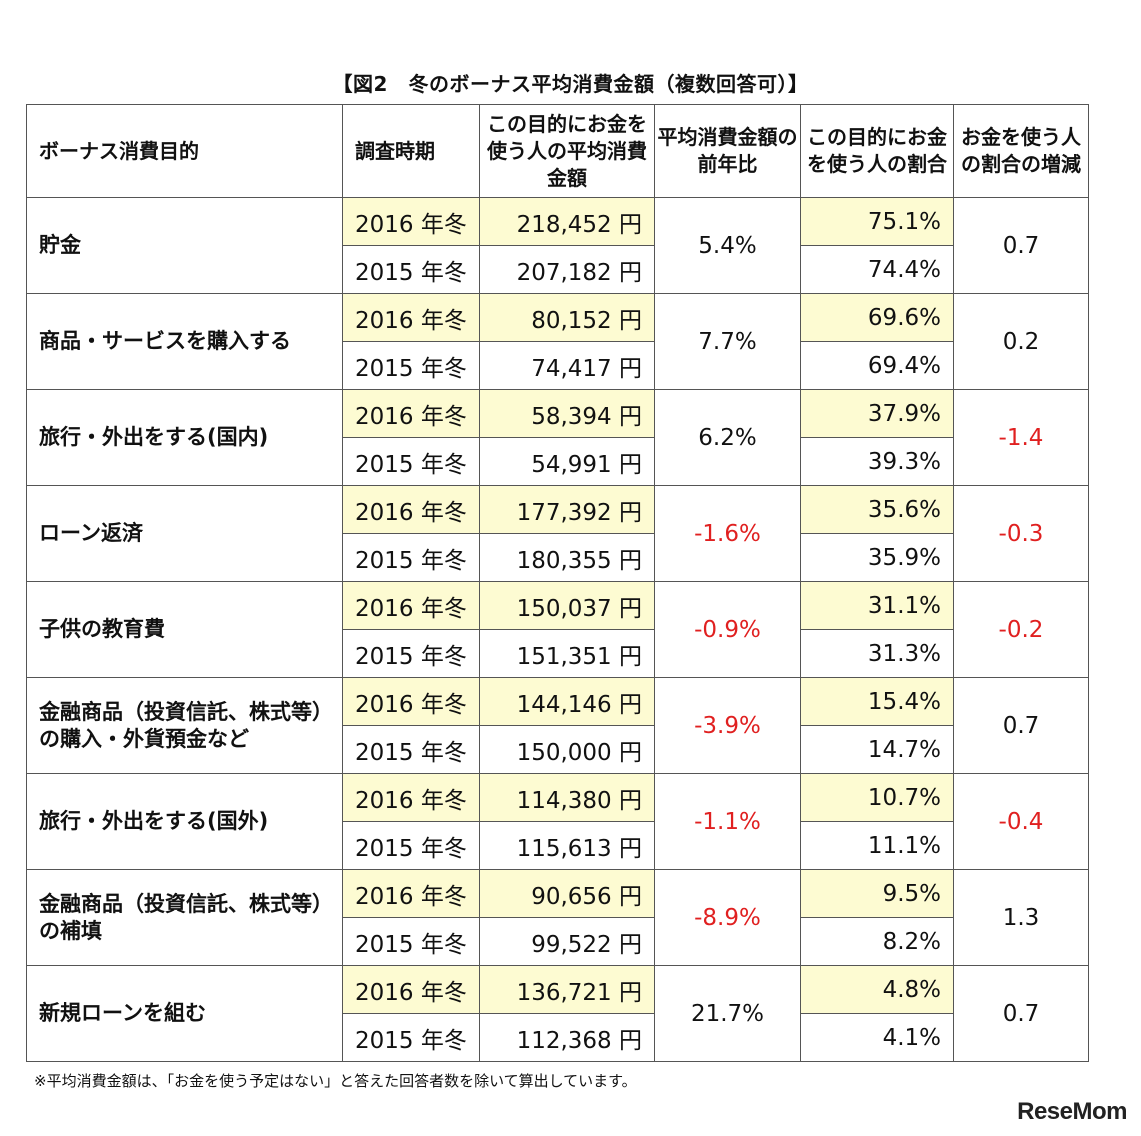 This screenshot has width=1141, height=1136. What do you see at coordinates (877, 1037) in the screenshot?
I see `share-cell: 4.1%` at bounding box center [877, 1037].